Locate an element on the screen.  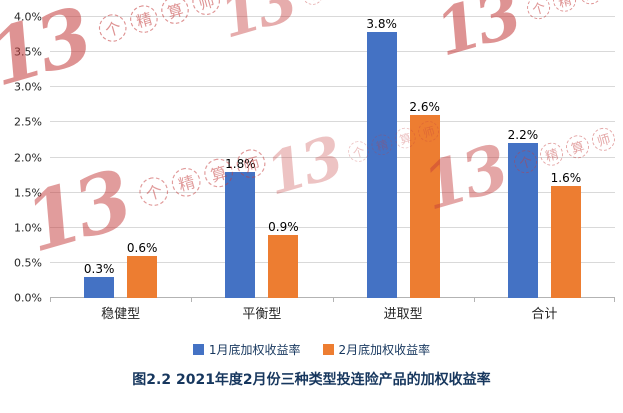
bar-column: 2.6% is located at coordinates (424, 157).